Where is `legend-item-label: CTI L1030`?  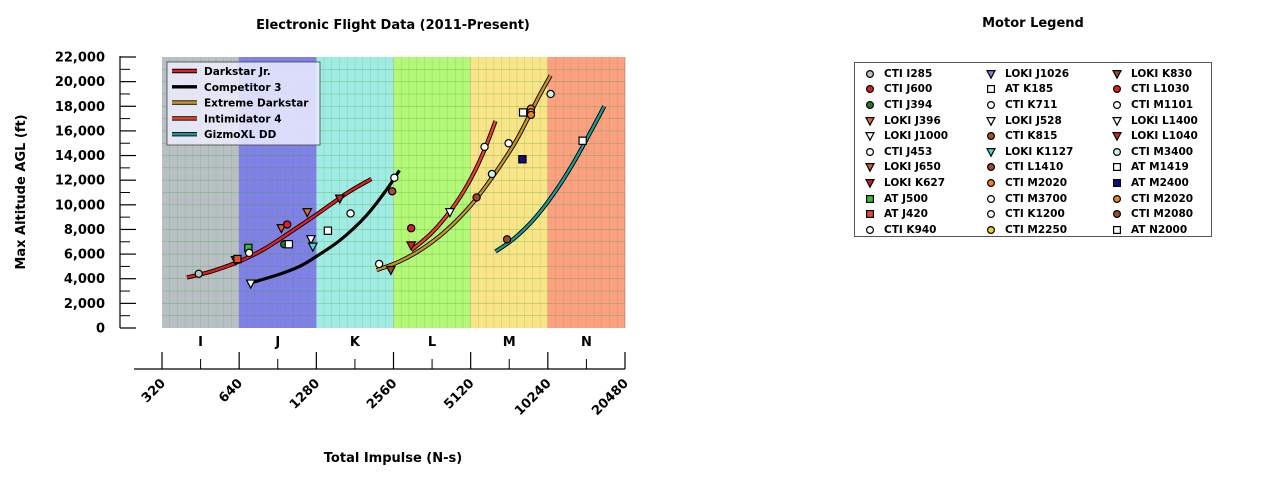
legend-item-label: CTI L1030 is located at coordinates (1160, 89).